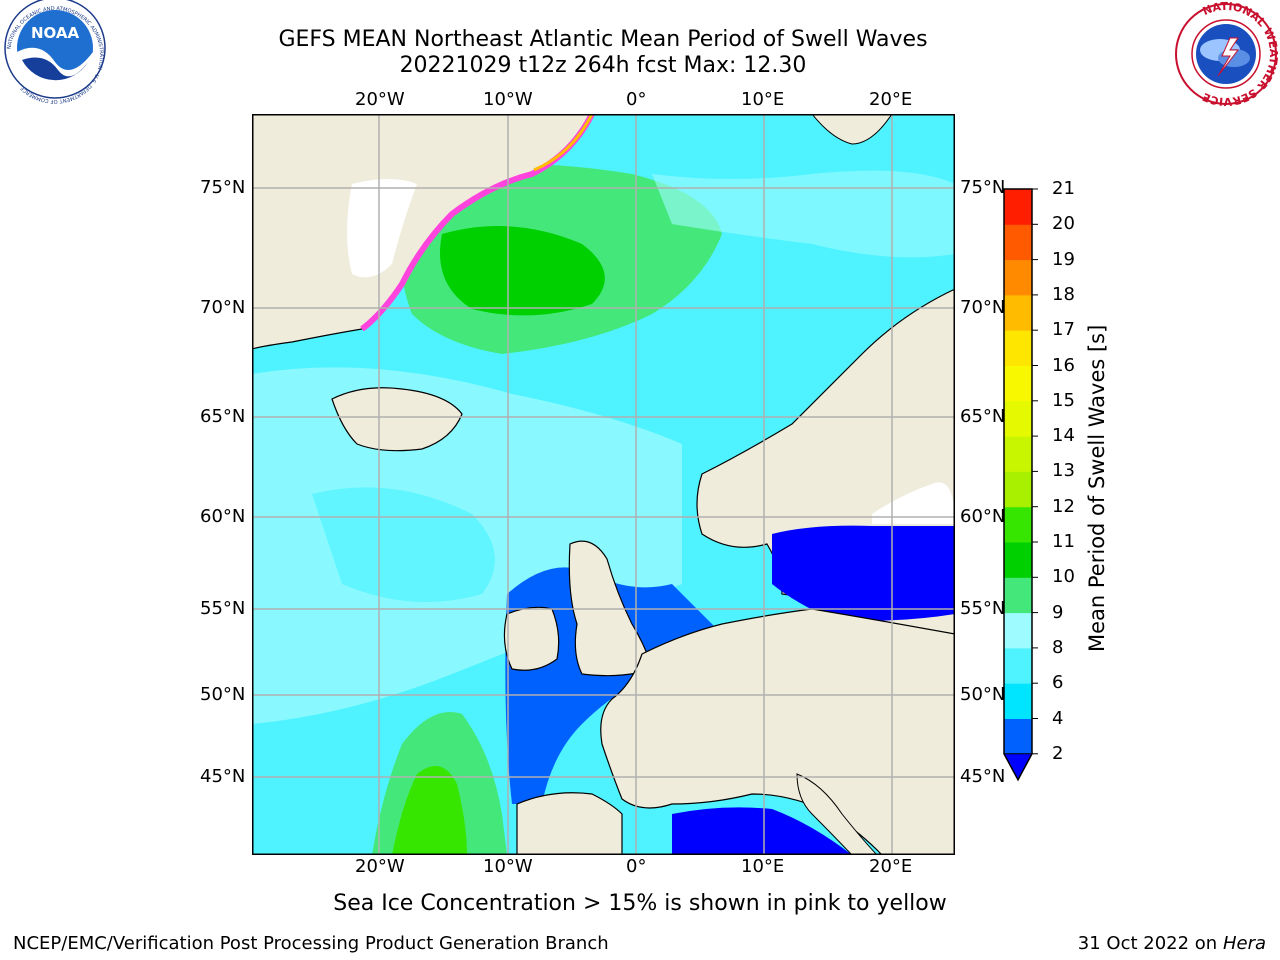 This screenshot has height=960, width=1280. I want to click on colorbar-tick-label: 4, so click(1058, 718).